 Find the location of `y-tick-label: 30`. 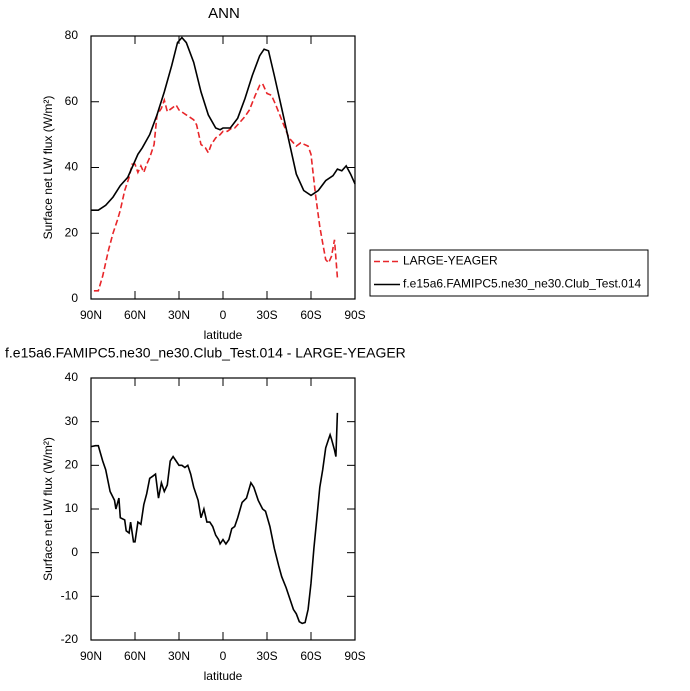

y-tick-label: 30 is located at coordinates (72, 421).